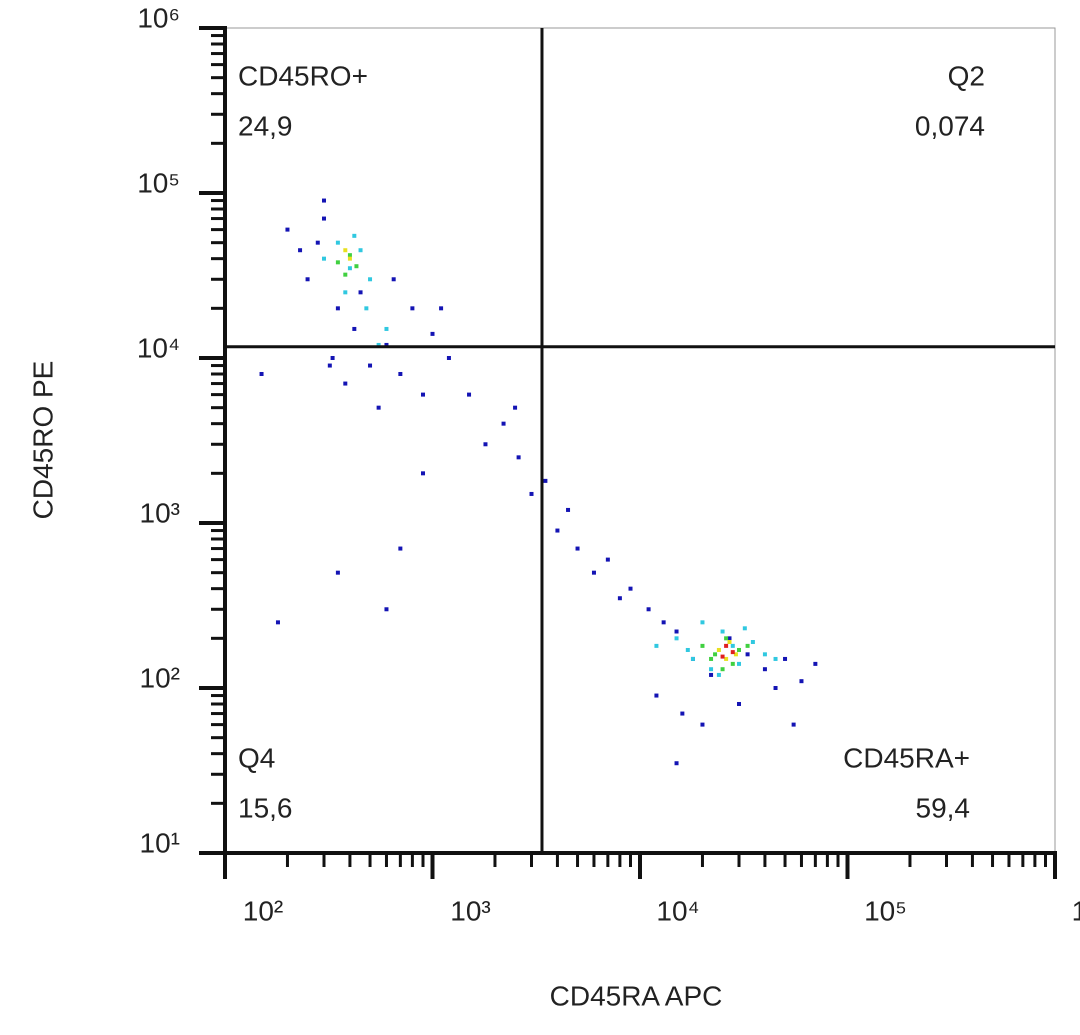  Describe the element at coordinates (943, 807) in the screenshot. I see `quadrant-percent: 59,4` at that location.